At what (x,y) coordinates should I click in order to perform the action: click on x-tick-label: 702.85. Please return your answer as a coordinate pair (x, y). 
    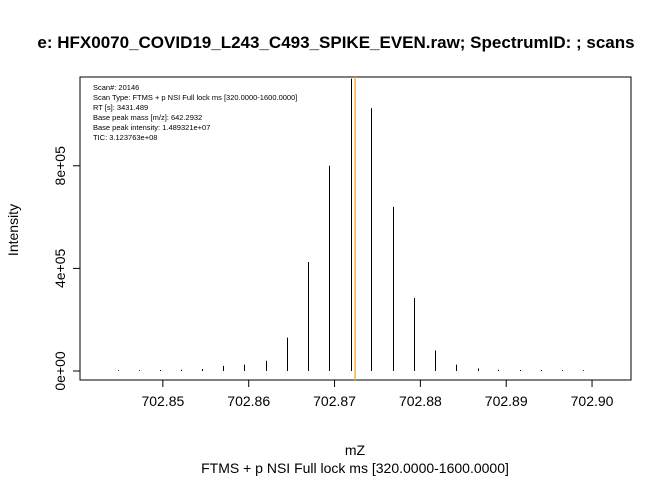
    Looking at the image, I should click on (162, 401).